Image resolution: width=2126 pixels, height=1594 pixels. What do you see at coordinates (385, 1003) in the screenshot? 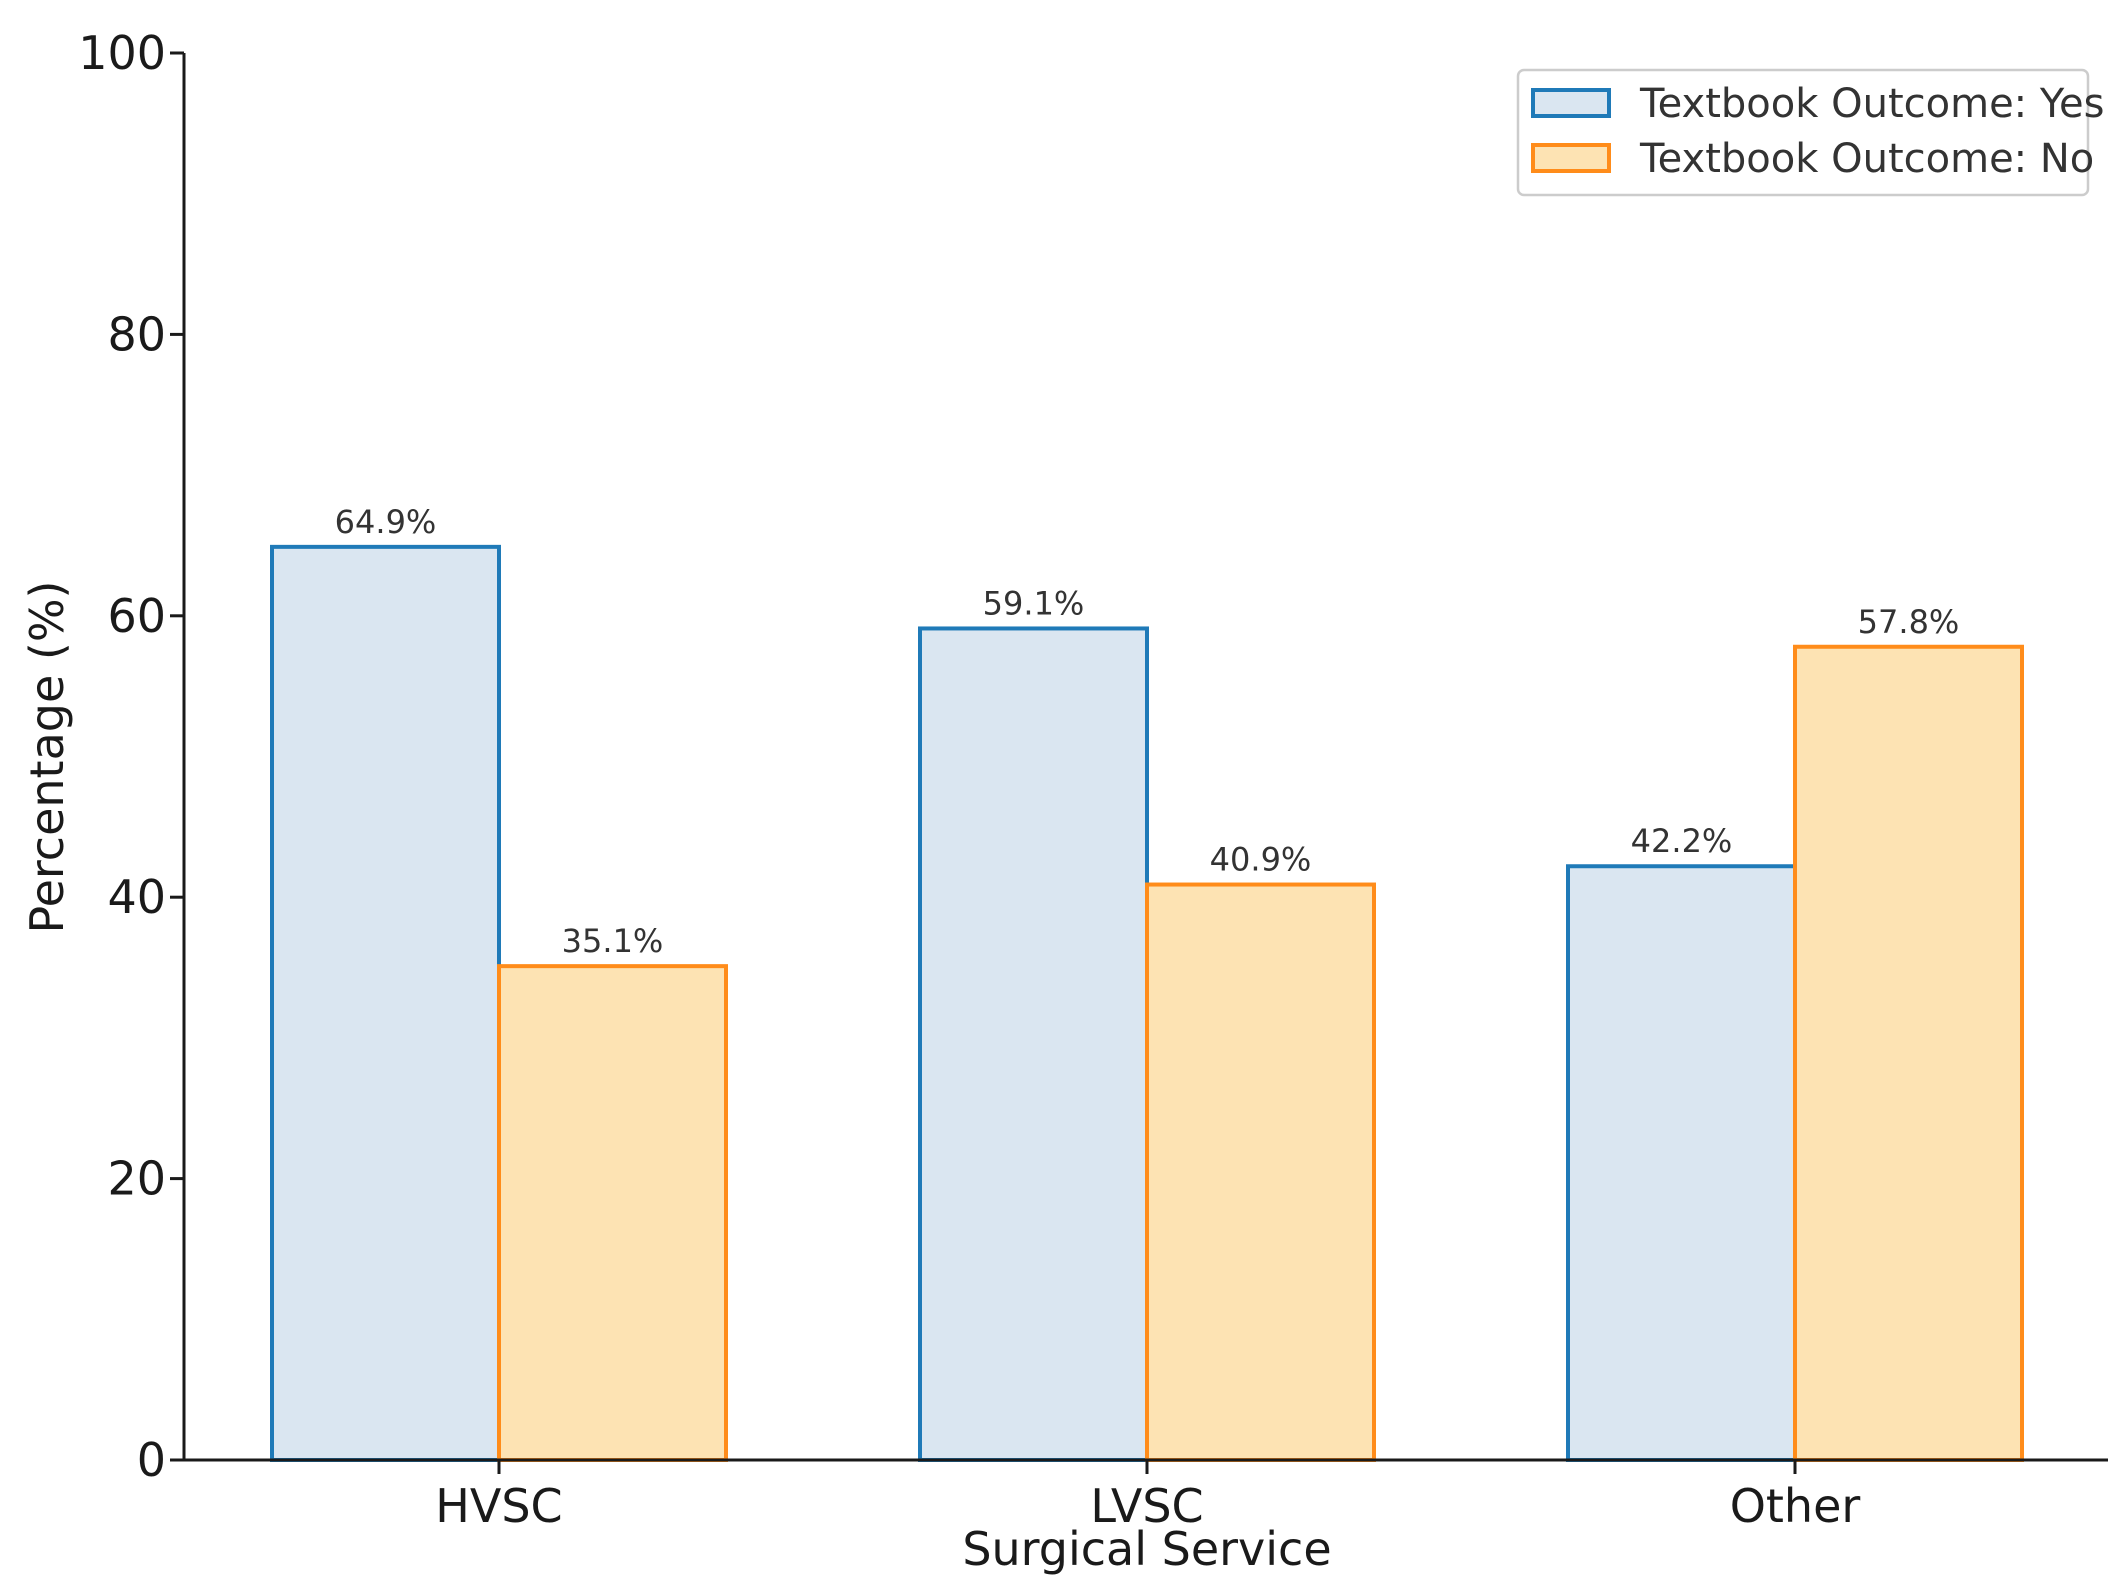
I see `bar-hvsc-yes` at bounding box center [385, 1003].